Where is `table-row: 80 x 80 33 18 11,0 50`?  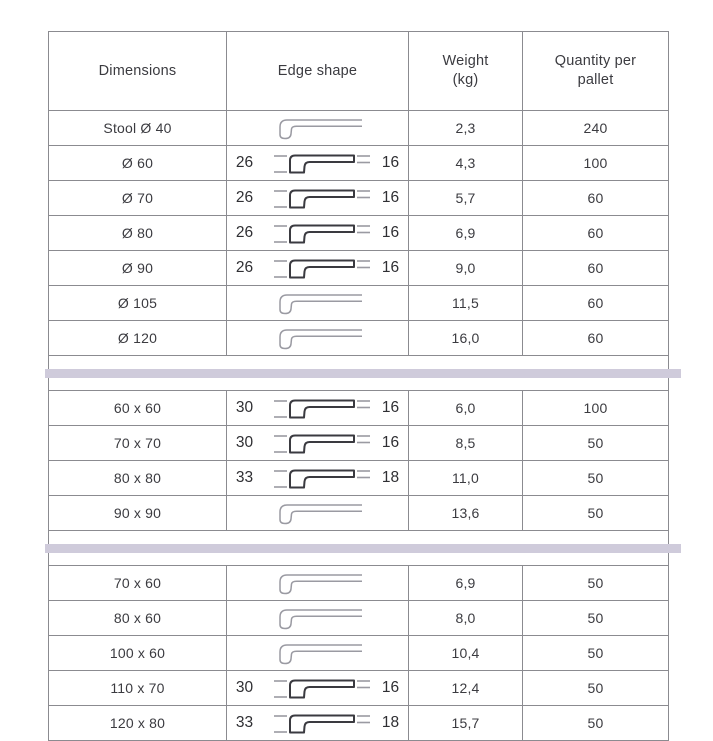
table-row: 80 x 80 33 18 11,0 50 is located at coordinates (358, 478).